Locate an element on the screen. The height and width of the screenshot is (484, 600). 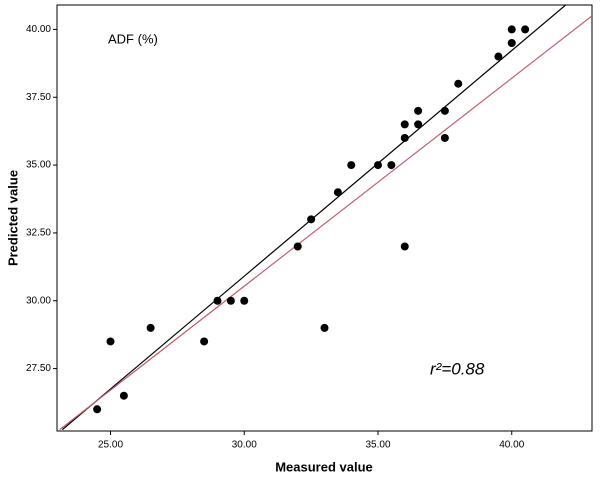
y-tick-label: 40.00 is located at coordinates (38, 29).